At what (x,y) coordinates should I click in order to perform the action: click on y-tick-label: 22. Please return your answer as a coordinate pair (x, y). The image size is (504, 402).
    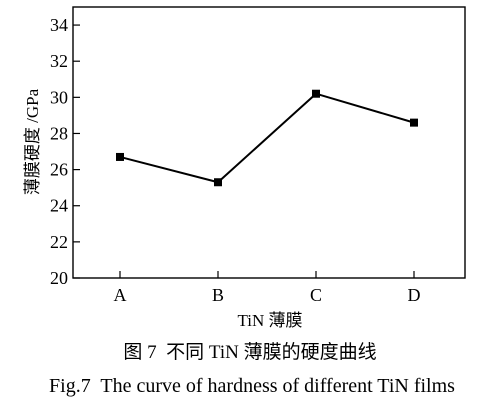
    Looking at the image, I should click on (59, 242).